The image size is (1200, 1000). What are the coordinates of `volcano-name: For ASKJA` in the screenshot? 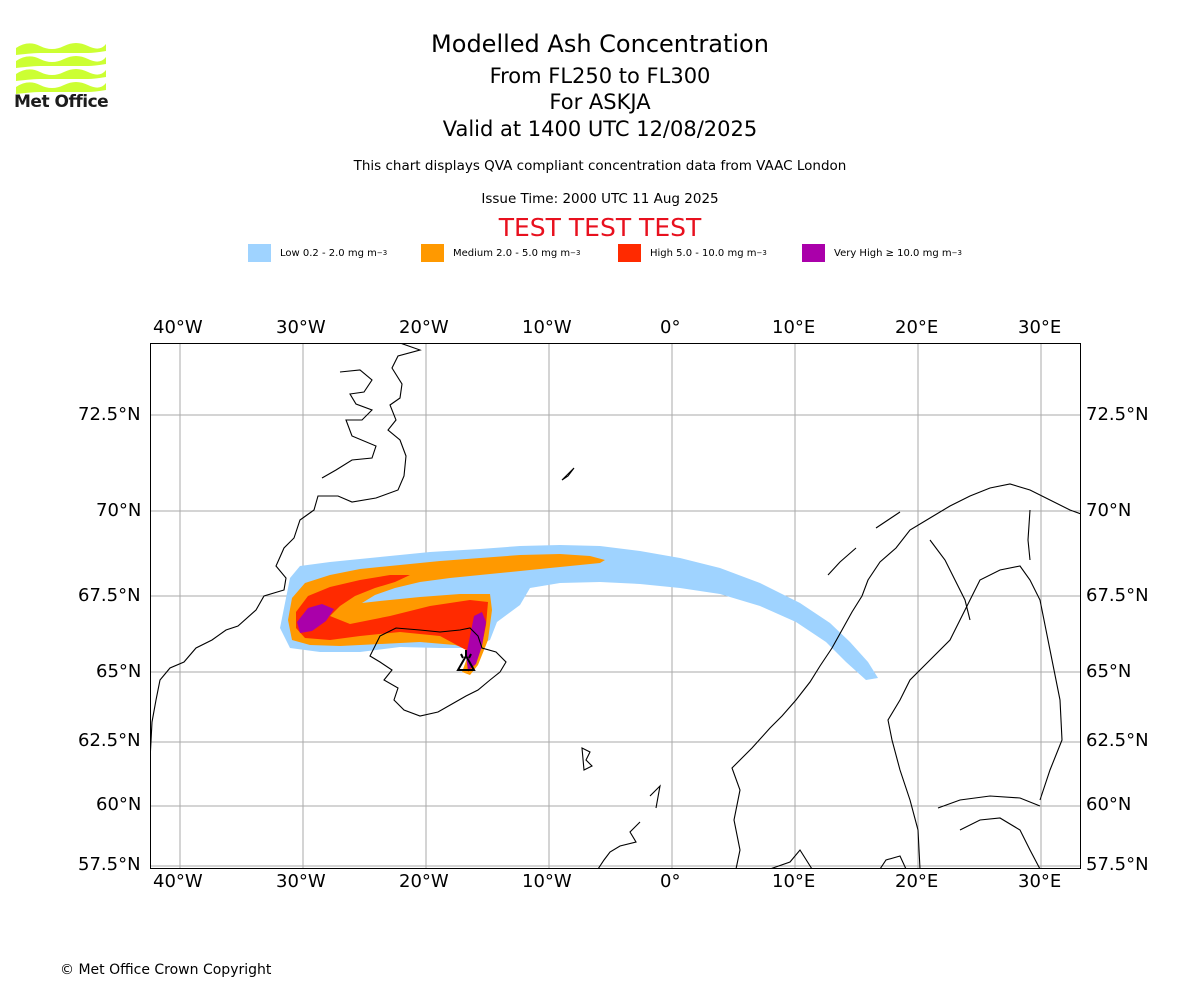 It's located at (600, 102).